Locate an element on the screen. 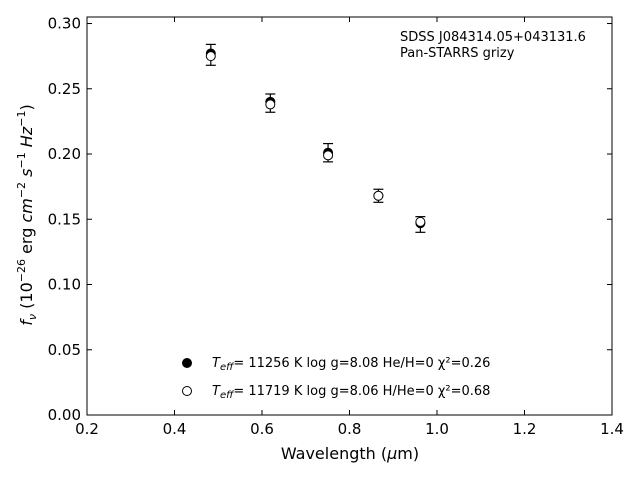 This screenshot has width=640, height=480. y-tick-label: 0.15 is located at coordinates (64, 219).